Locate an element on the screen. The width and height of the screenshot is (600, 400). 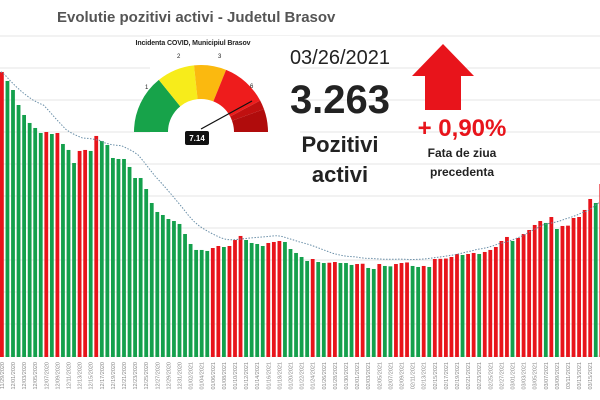
x-tick-label: 12/27/2020 is located at coordinates (158, 376).